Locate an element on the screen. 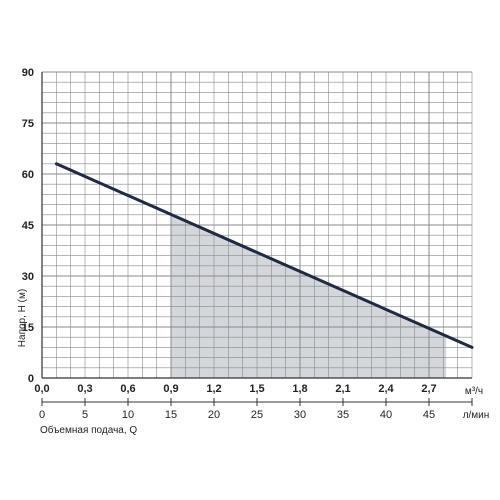 This screenshot has height=500, width=500. y-tick-label: 0 is located at coordinates (31, 379).